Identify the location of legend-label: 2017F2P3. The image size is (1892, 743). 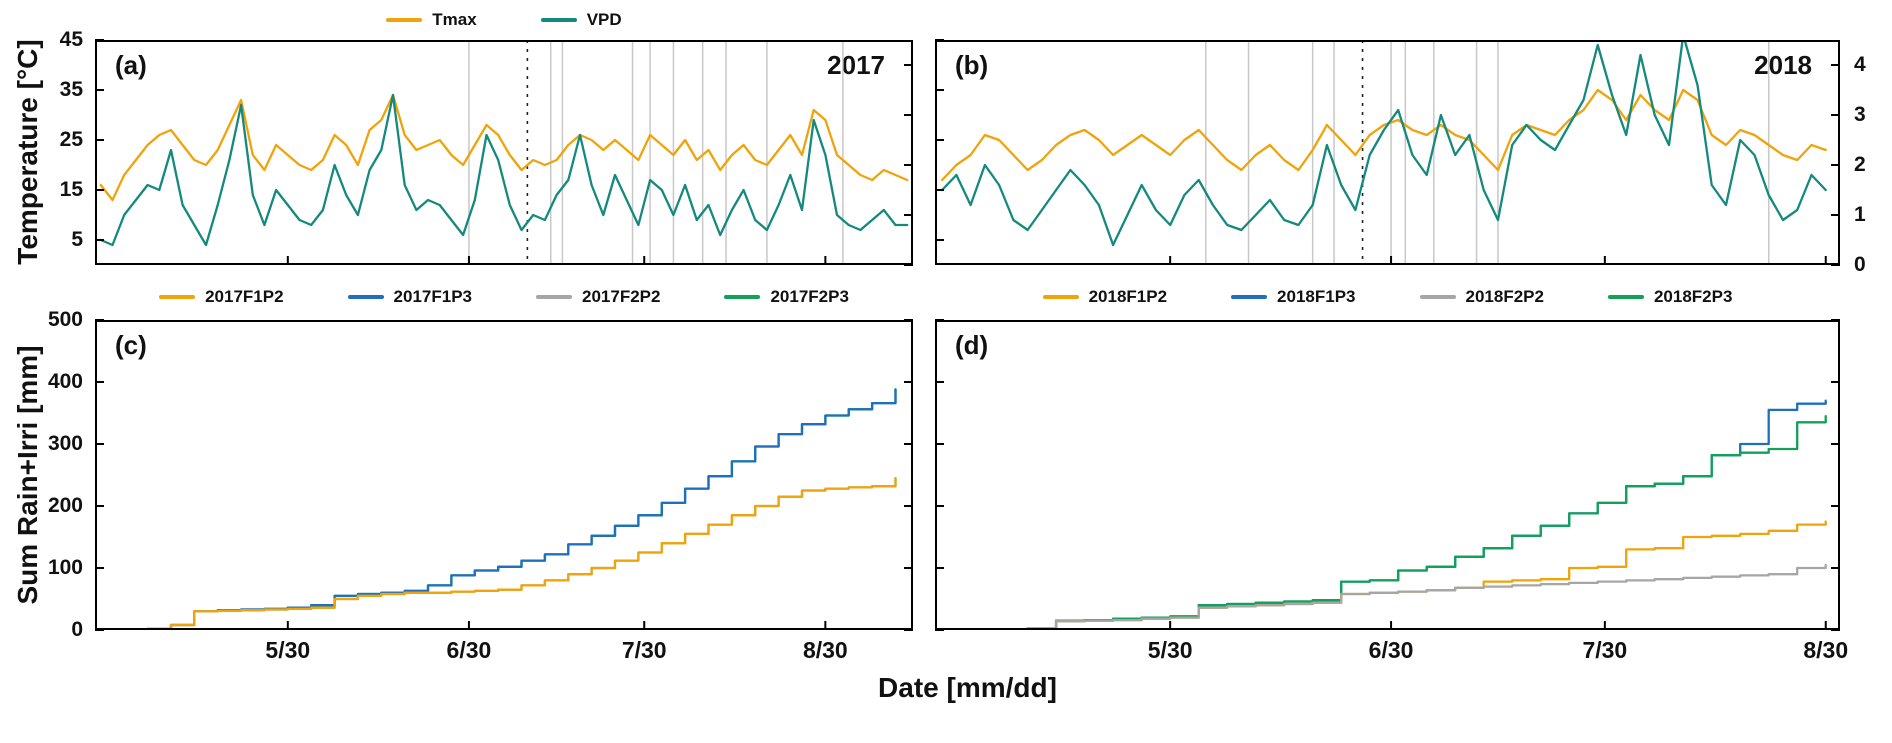
(809, 296).